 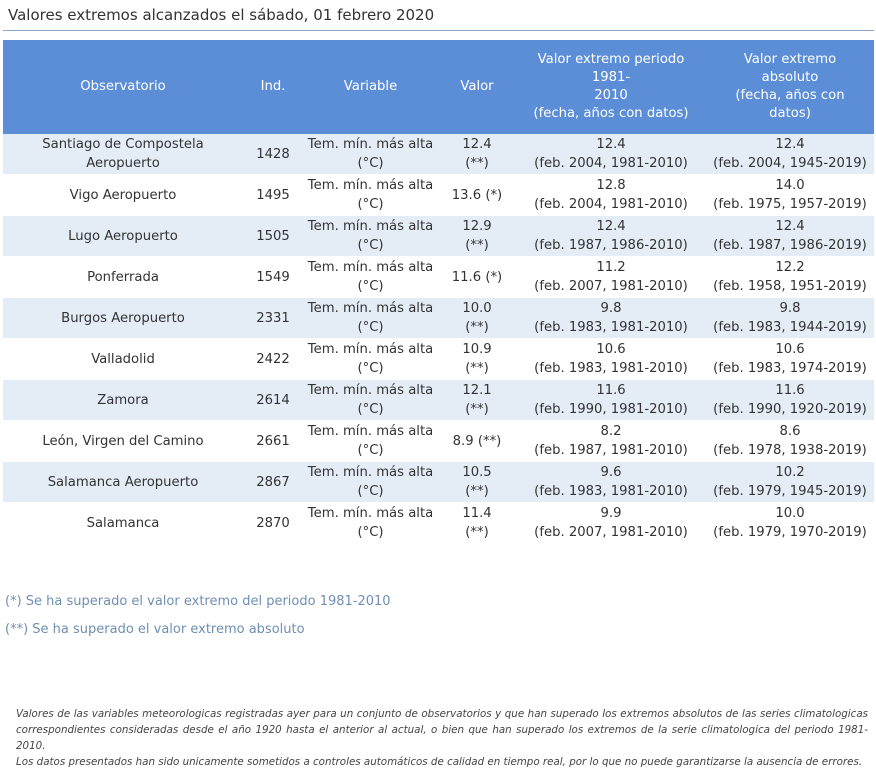 What do you see at coordinates (611, 349) in the screenshot?
I see `cell-periodo-line: 10.6` at bounding box center [611, 349].